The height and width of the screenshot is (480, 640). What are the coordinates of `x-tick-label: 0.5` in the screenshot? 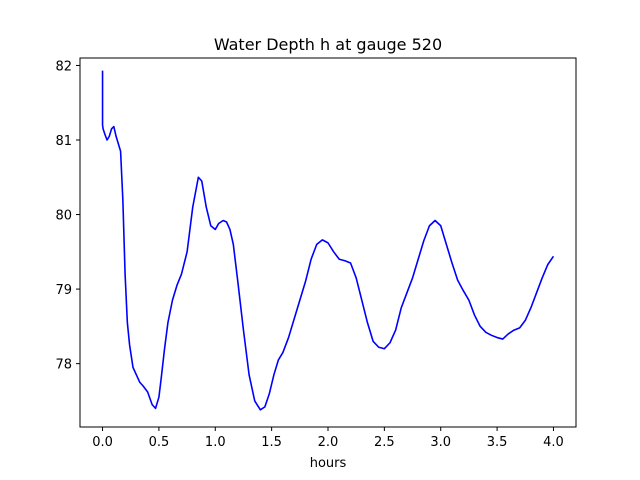 It's located at (159, 442).